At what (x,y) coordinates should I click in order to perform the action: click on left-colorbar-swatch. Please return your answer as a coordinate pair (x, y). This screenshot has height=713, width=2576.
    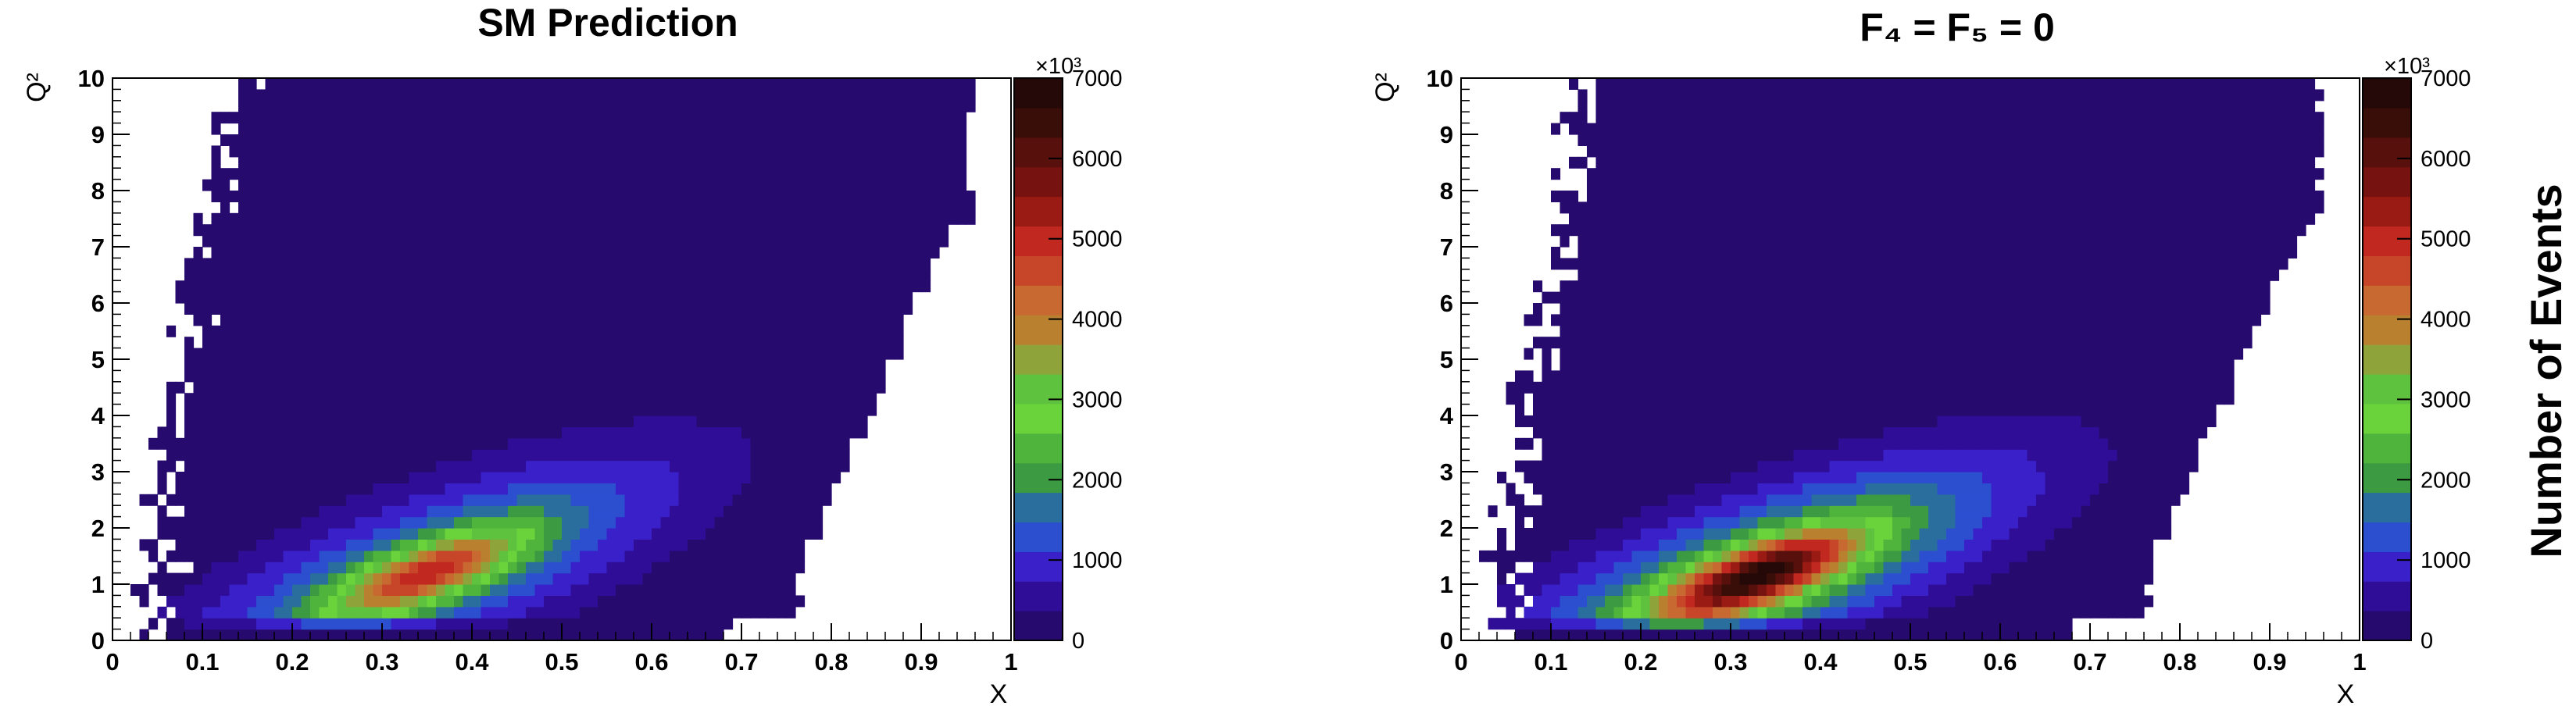
    Looking at the image, I should click on (1039, 419).